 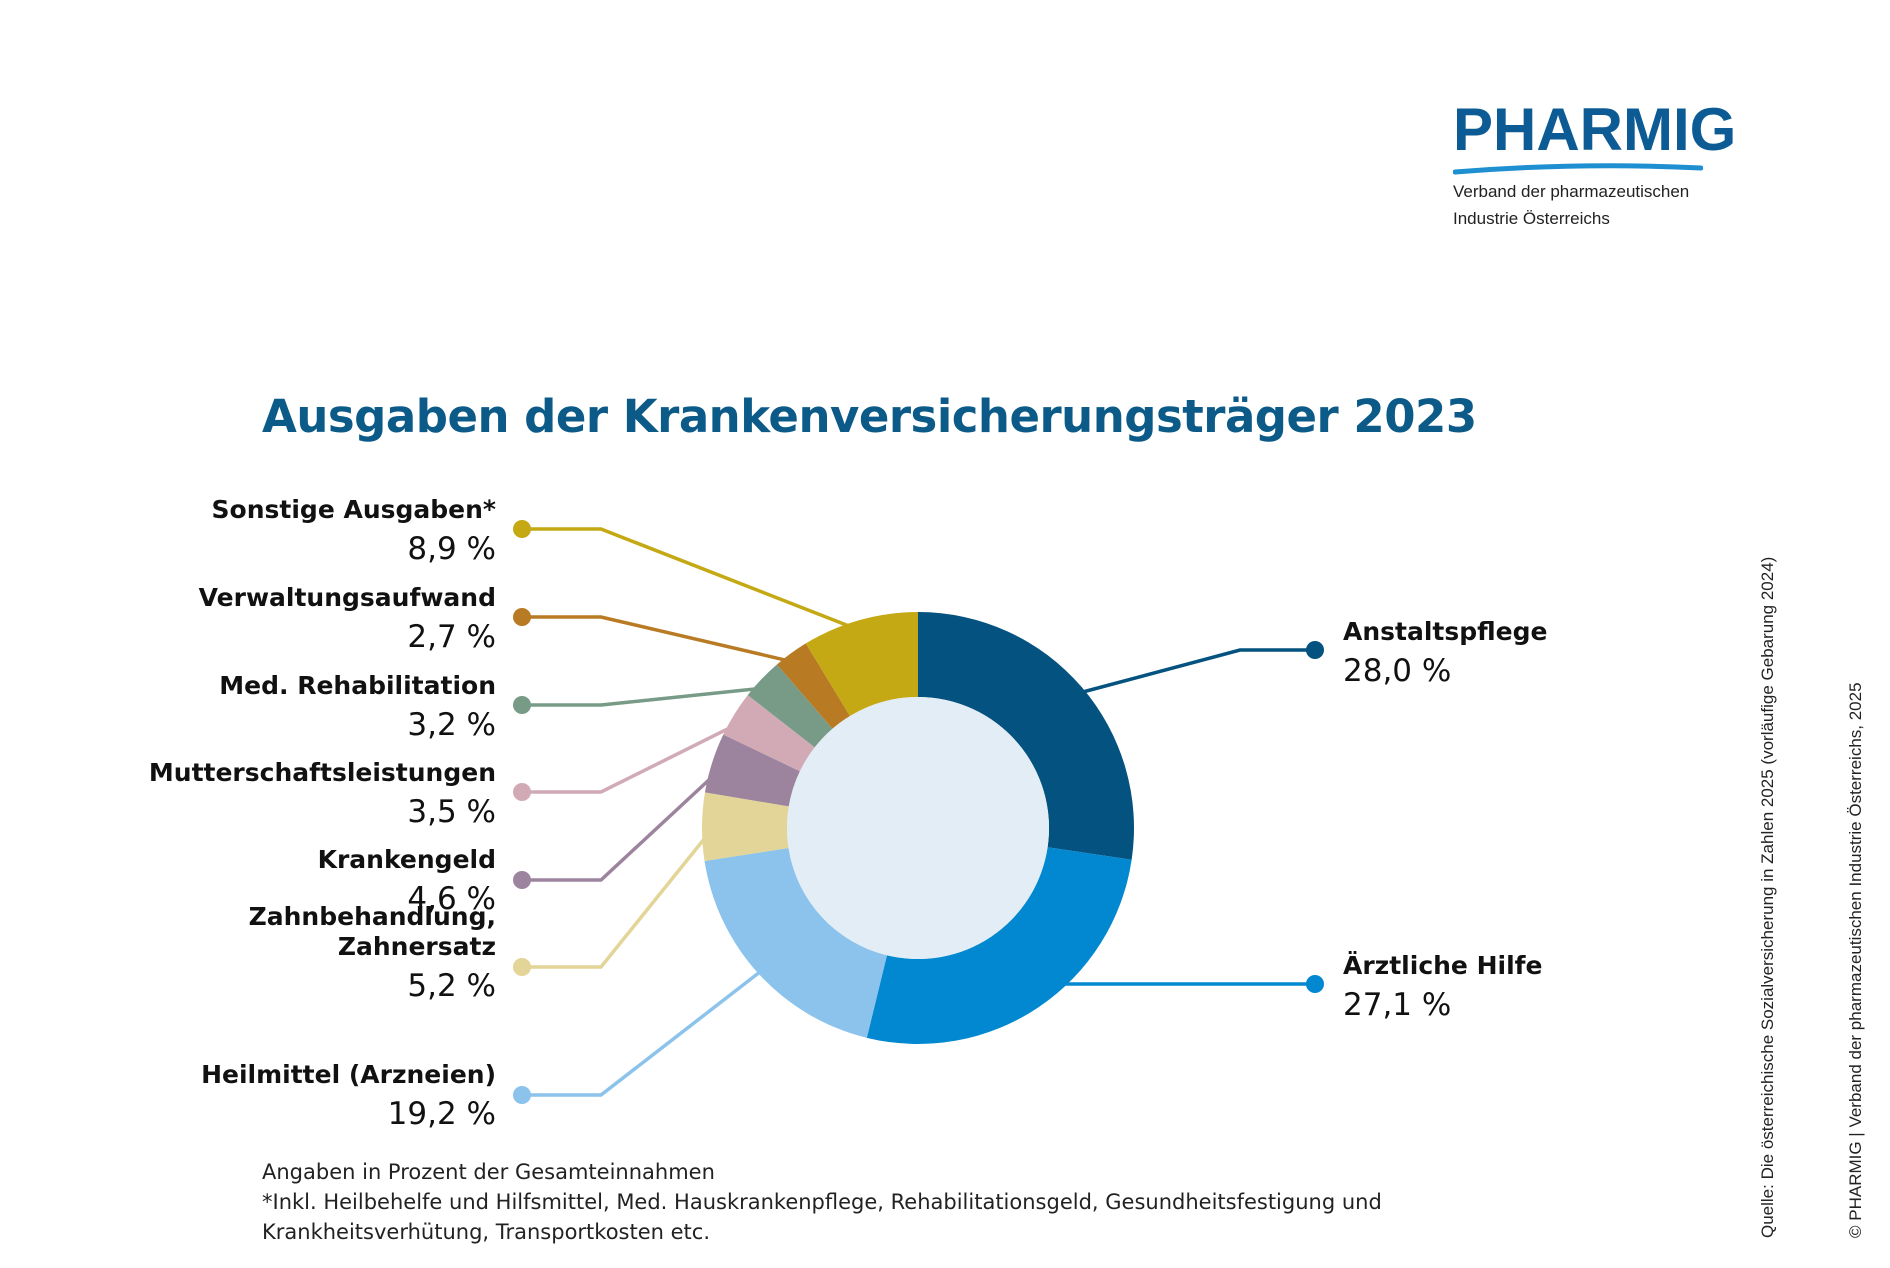 What do you see at coordinates (634, 756) in the screenshot?
I see `leader-line-mutterschaftsleistungen` at bounding box center [634, 756].